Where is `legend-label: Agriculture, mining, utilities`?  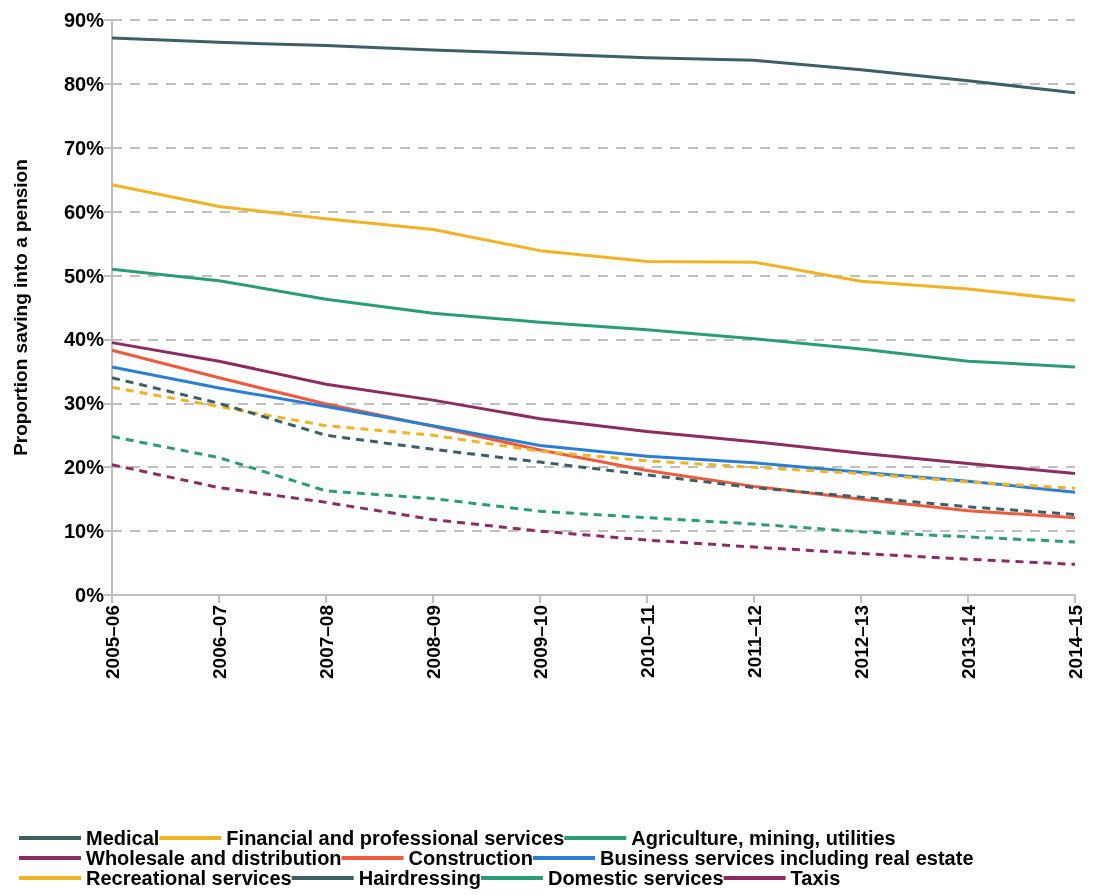 legend-label: Agriculture, mining, utilities is located at coordinates (763, 838).